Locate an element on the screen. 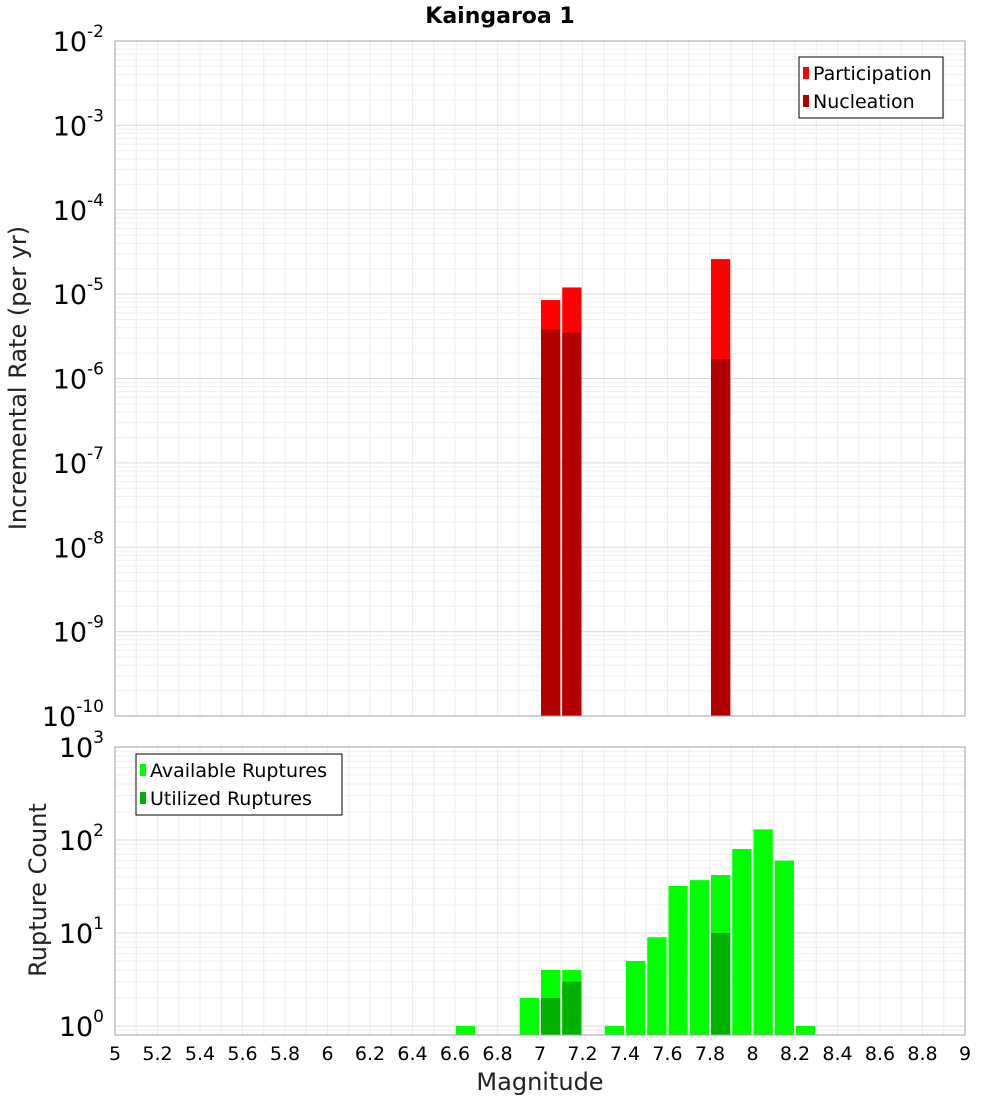 The width and height of the screenshot is (1000, 1100). x-tick-label: 5 is located at coordinates (115, 1054).